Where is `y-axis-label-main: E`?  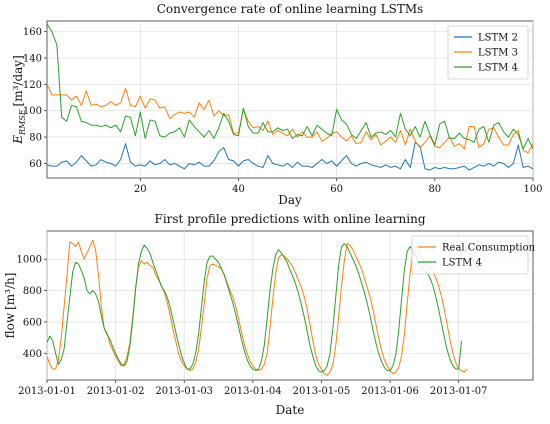 y-axis-label-main: E is located at coordinates (18, 140).